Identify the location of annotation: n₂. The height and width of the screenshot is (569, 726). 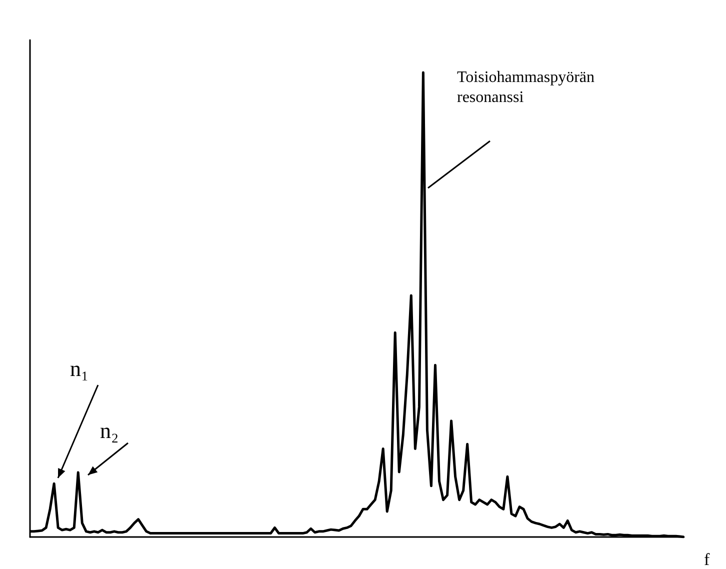
(109, 431).